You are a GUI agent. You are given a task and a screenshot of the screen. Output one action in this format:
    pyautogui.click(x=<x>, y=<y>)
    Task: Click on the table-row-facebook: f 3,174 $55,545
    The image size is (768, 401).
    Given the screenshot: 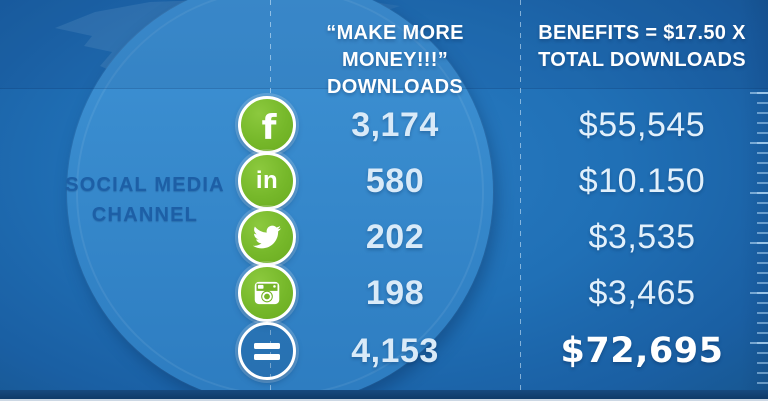 What is the action you would take?
    pyautogui.click(x=384, y=125)
    